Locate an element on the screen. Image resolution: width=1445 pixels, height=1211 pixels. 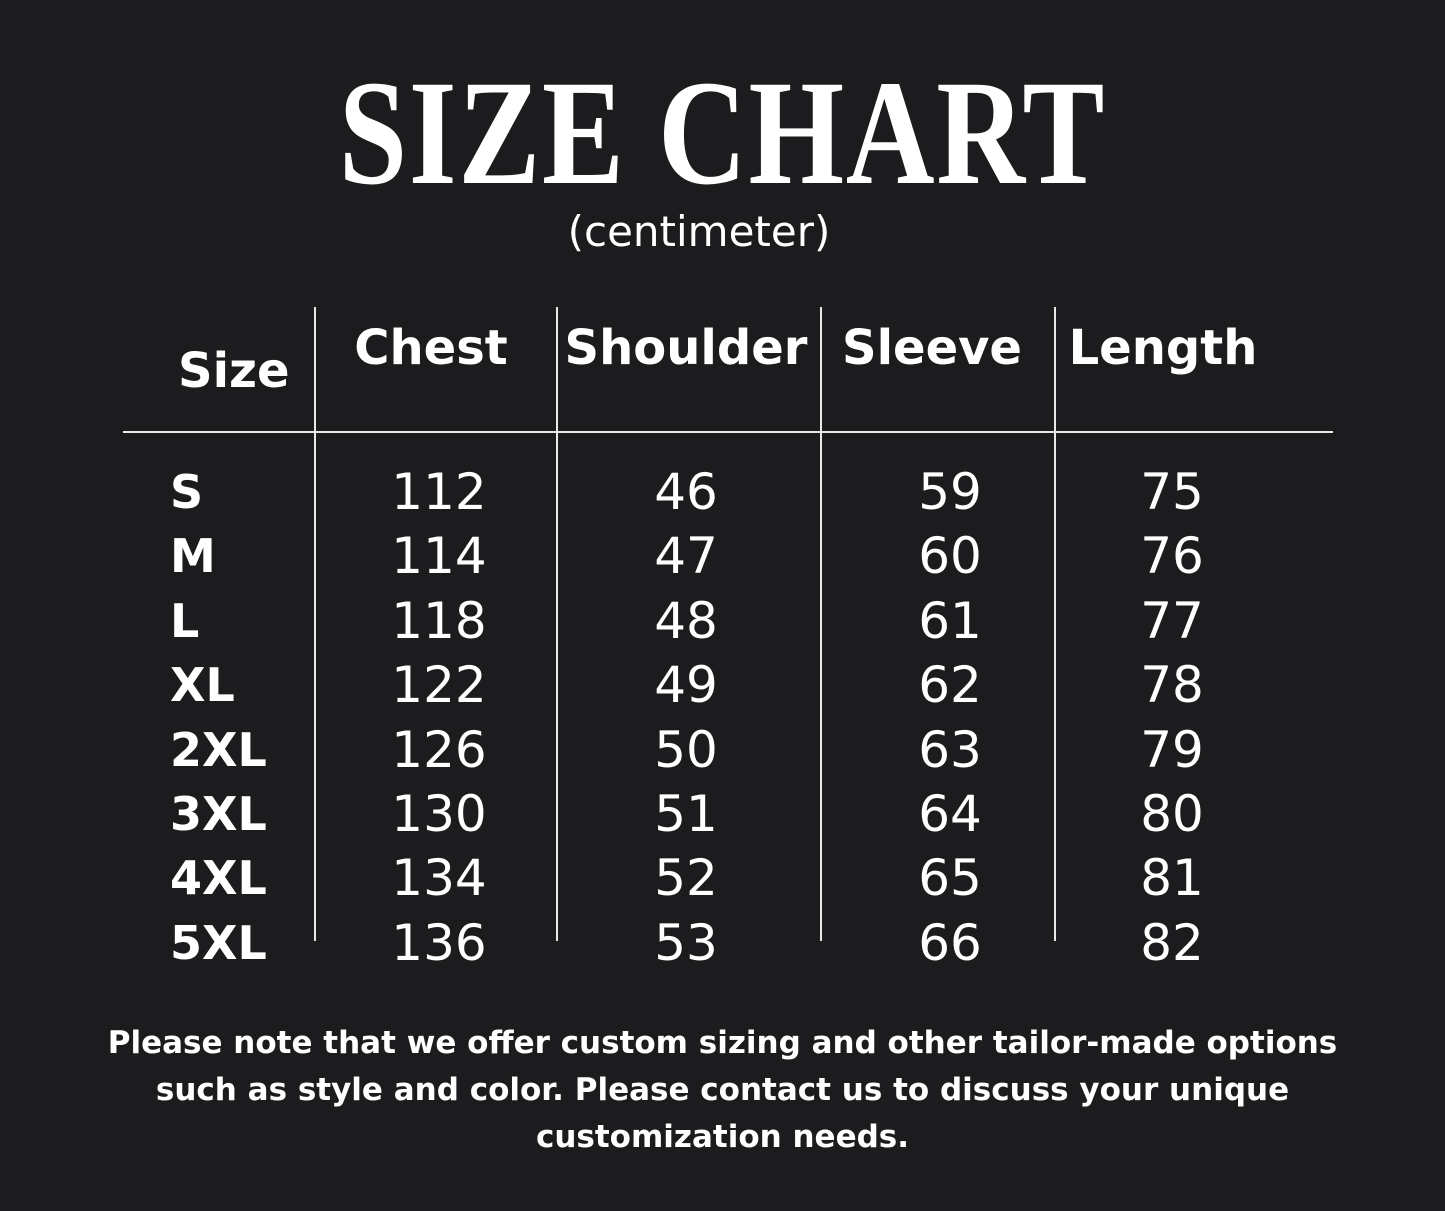
measurement-sleeve: 60 is located at coordinates (950, 556).